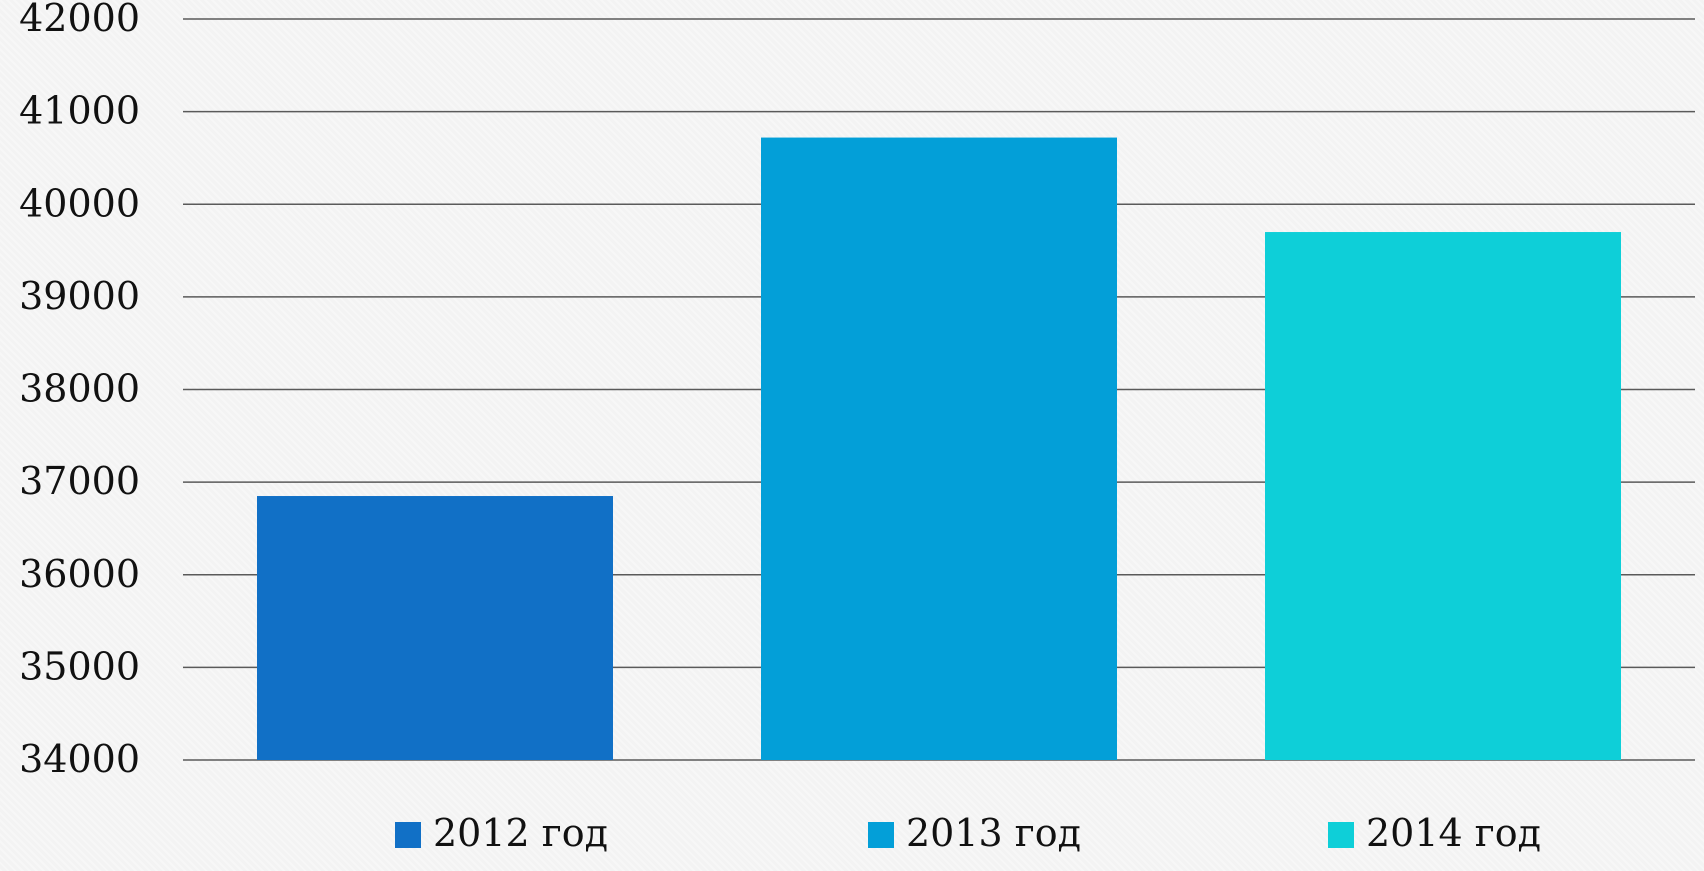  Describe the element at coordinates (79, 111) in the screenshot. I see `y-tick-label: 41000` at that location.